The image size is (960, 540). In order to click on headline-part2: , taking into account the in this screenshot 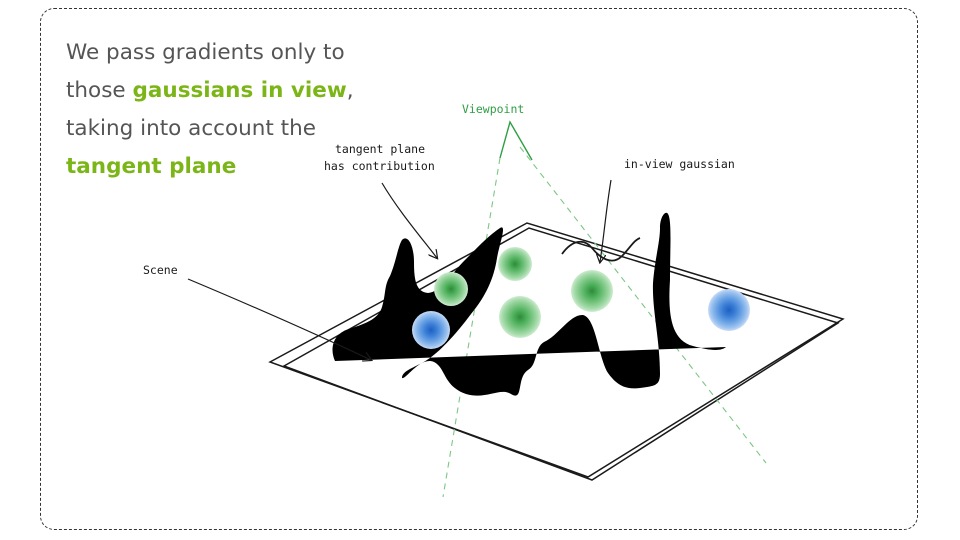, I will do `click(210, 109)`.